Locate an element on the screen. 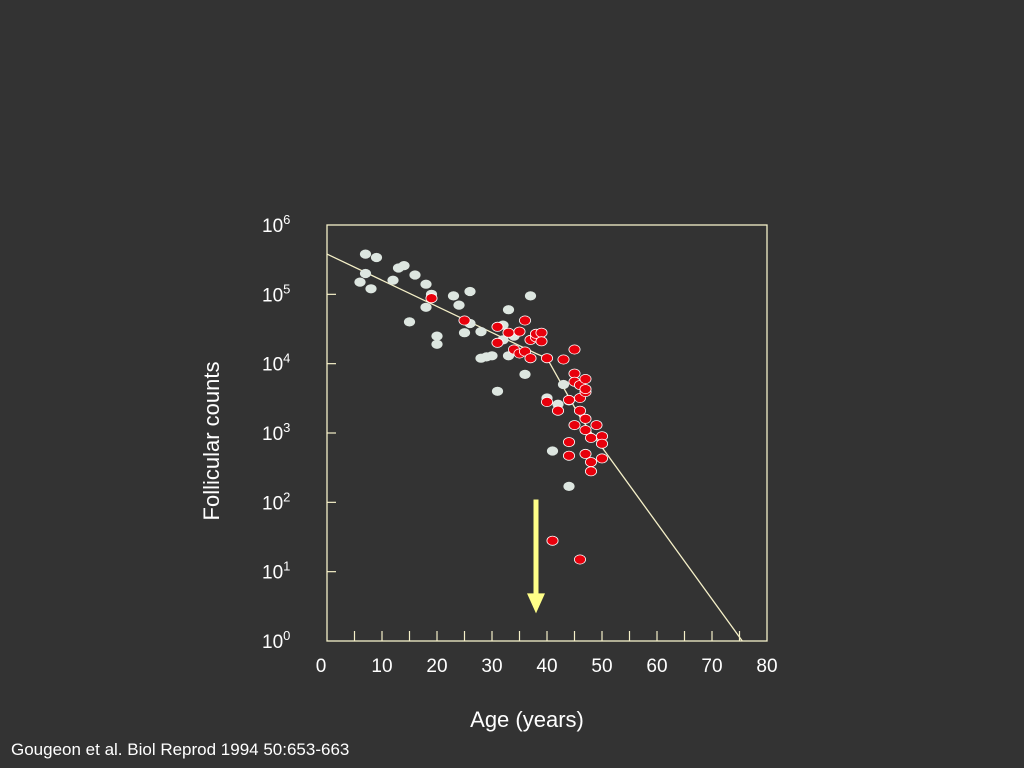 The width and height of the screenshot is (1024, 768). x-tick-label: 80 is located at coordinates (766, 666).